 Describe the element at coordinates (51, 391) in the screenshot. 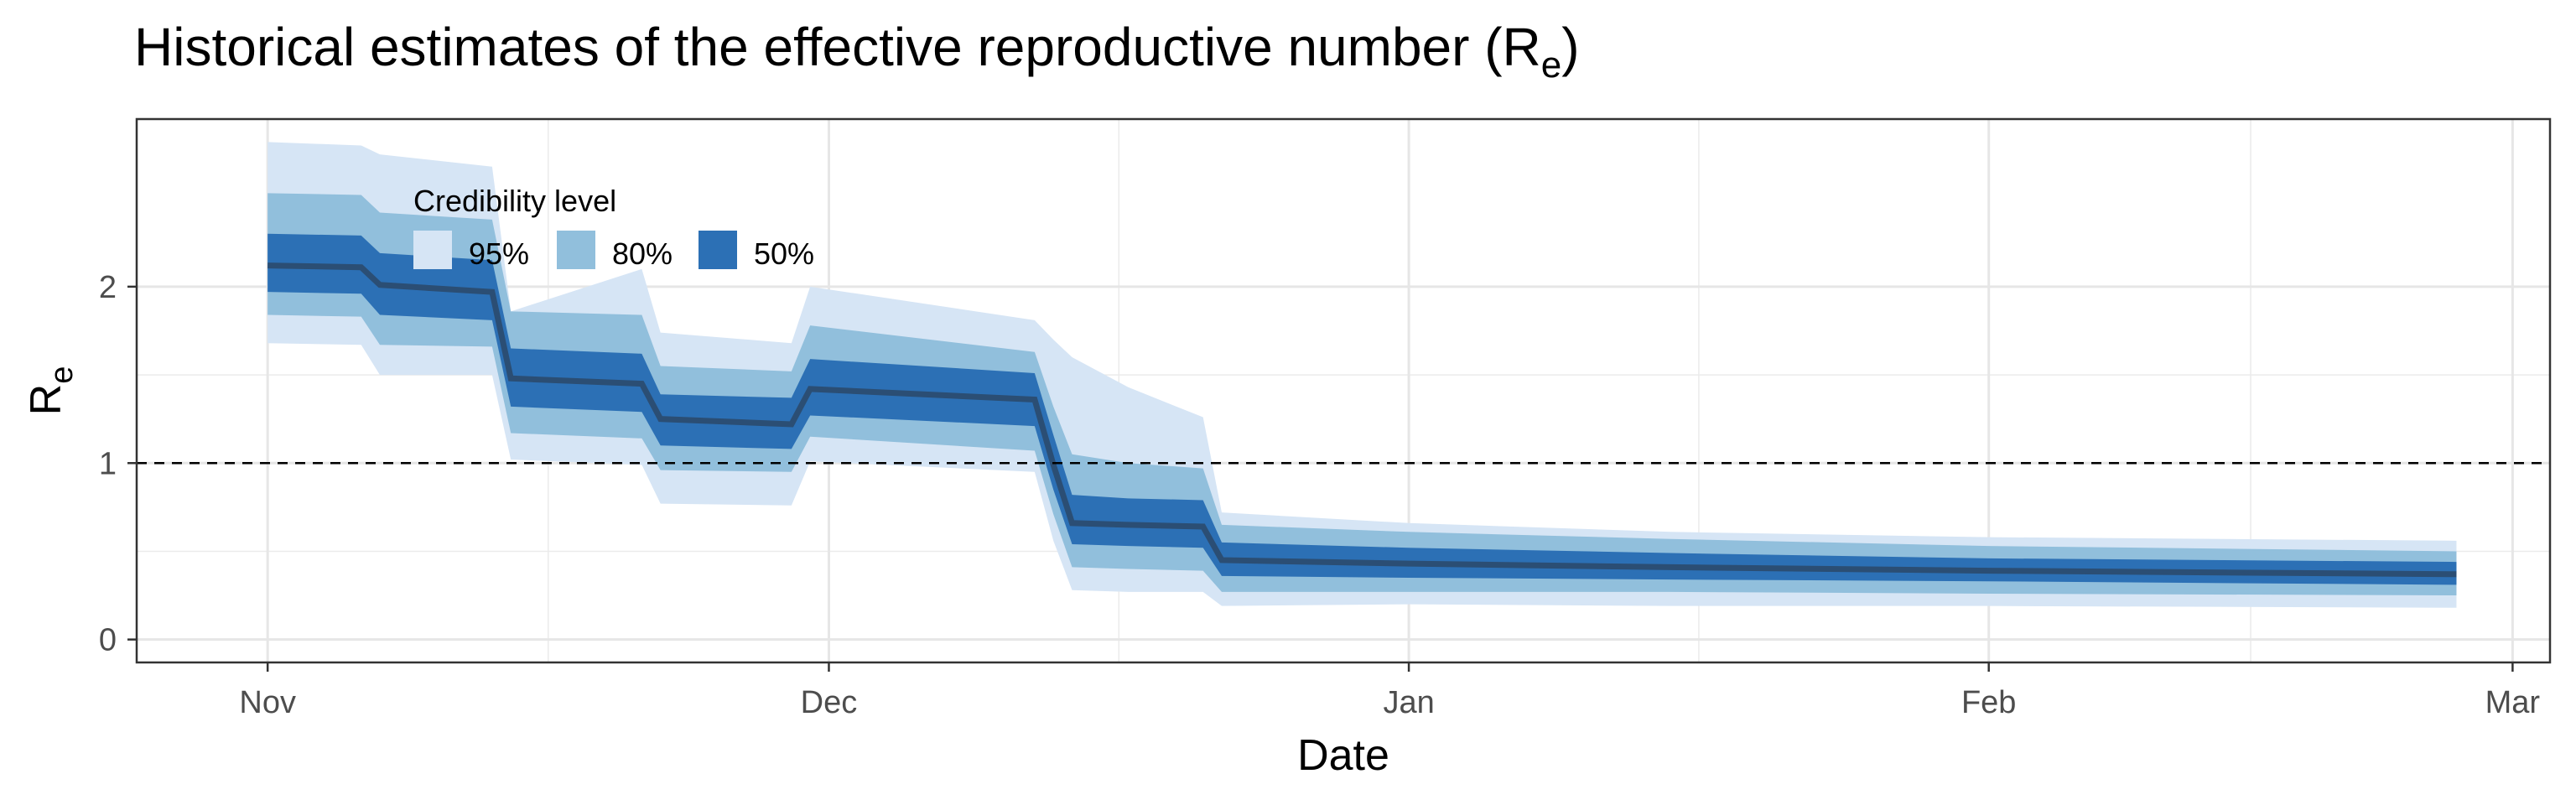

I see `y-axis-title: Re` at that location.